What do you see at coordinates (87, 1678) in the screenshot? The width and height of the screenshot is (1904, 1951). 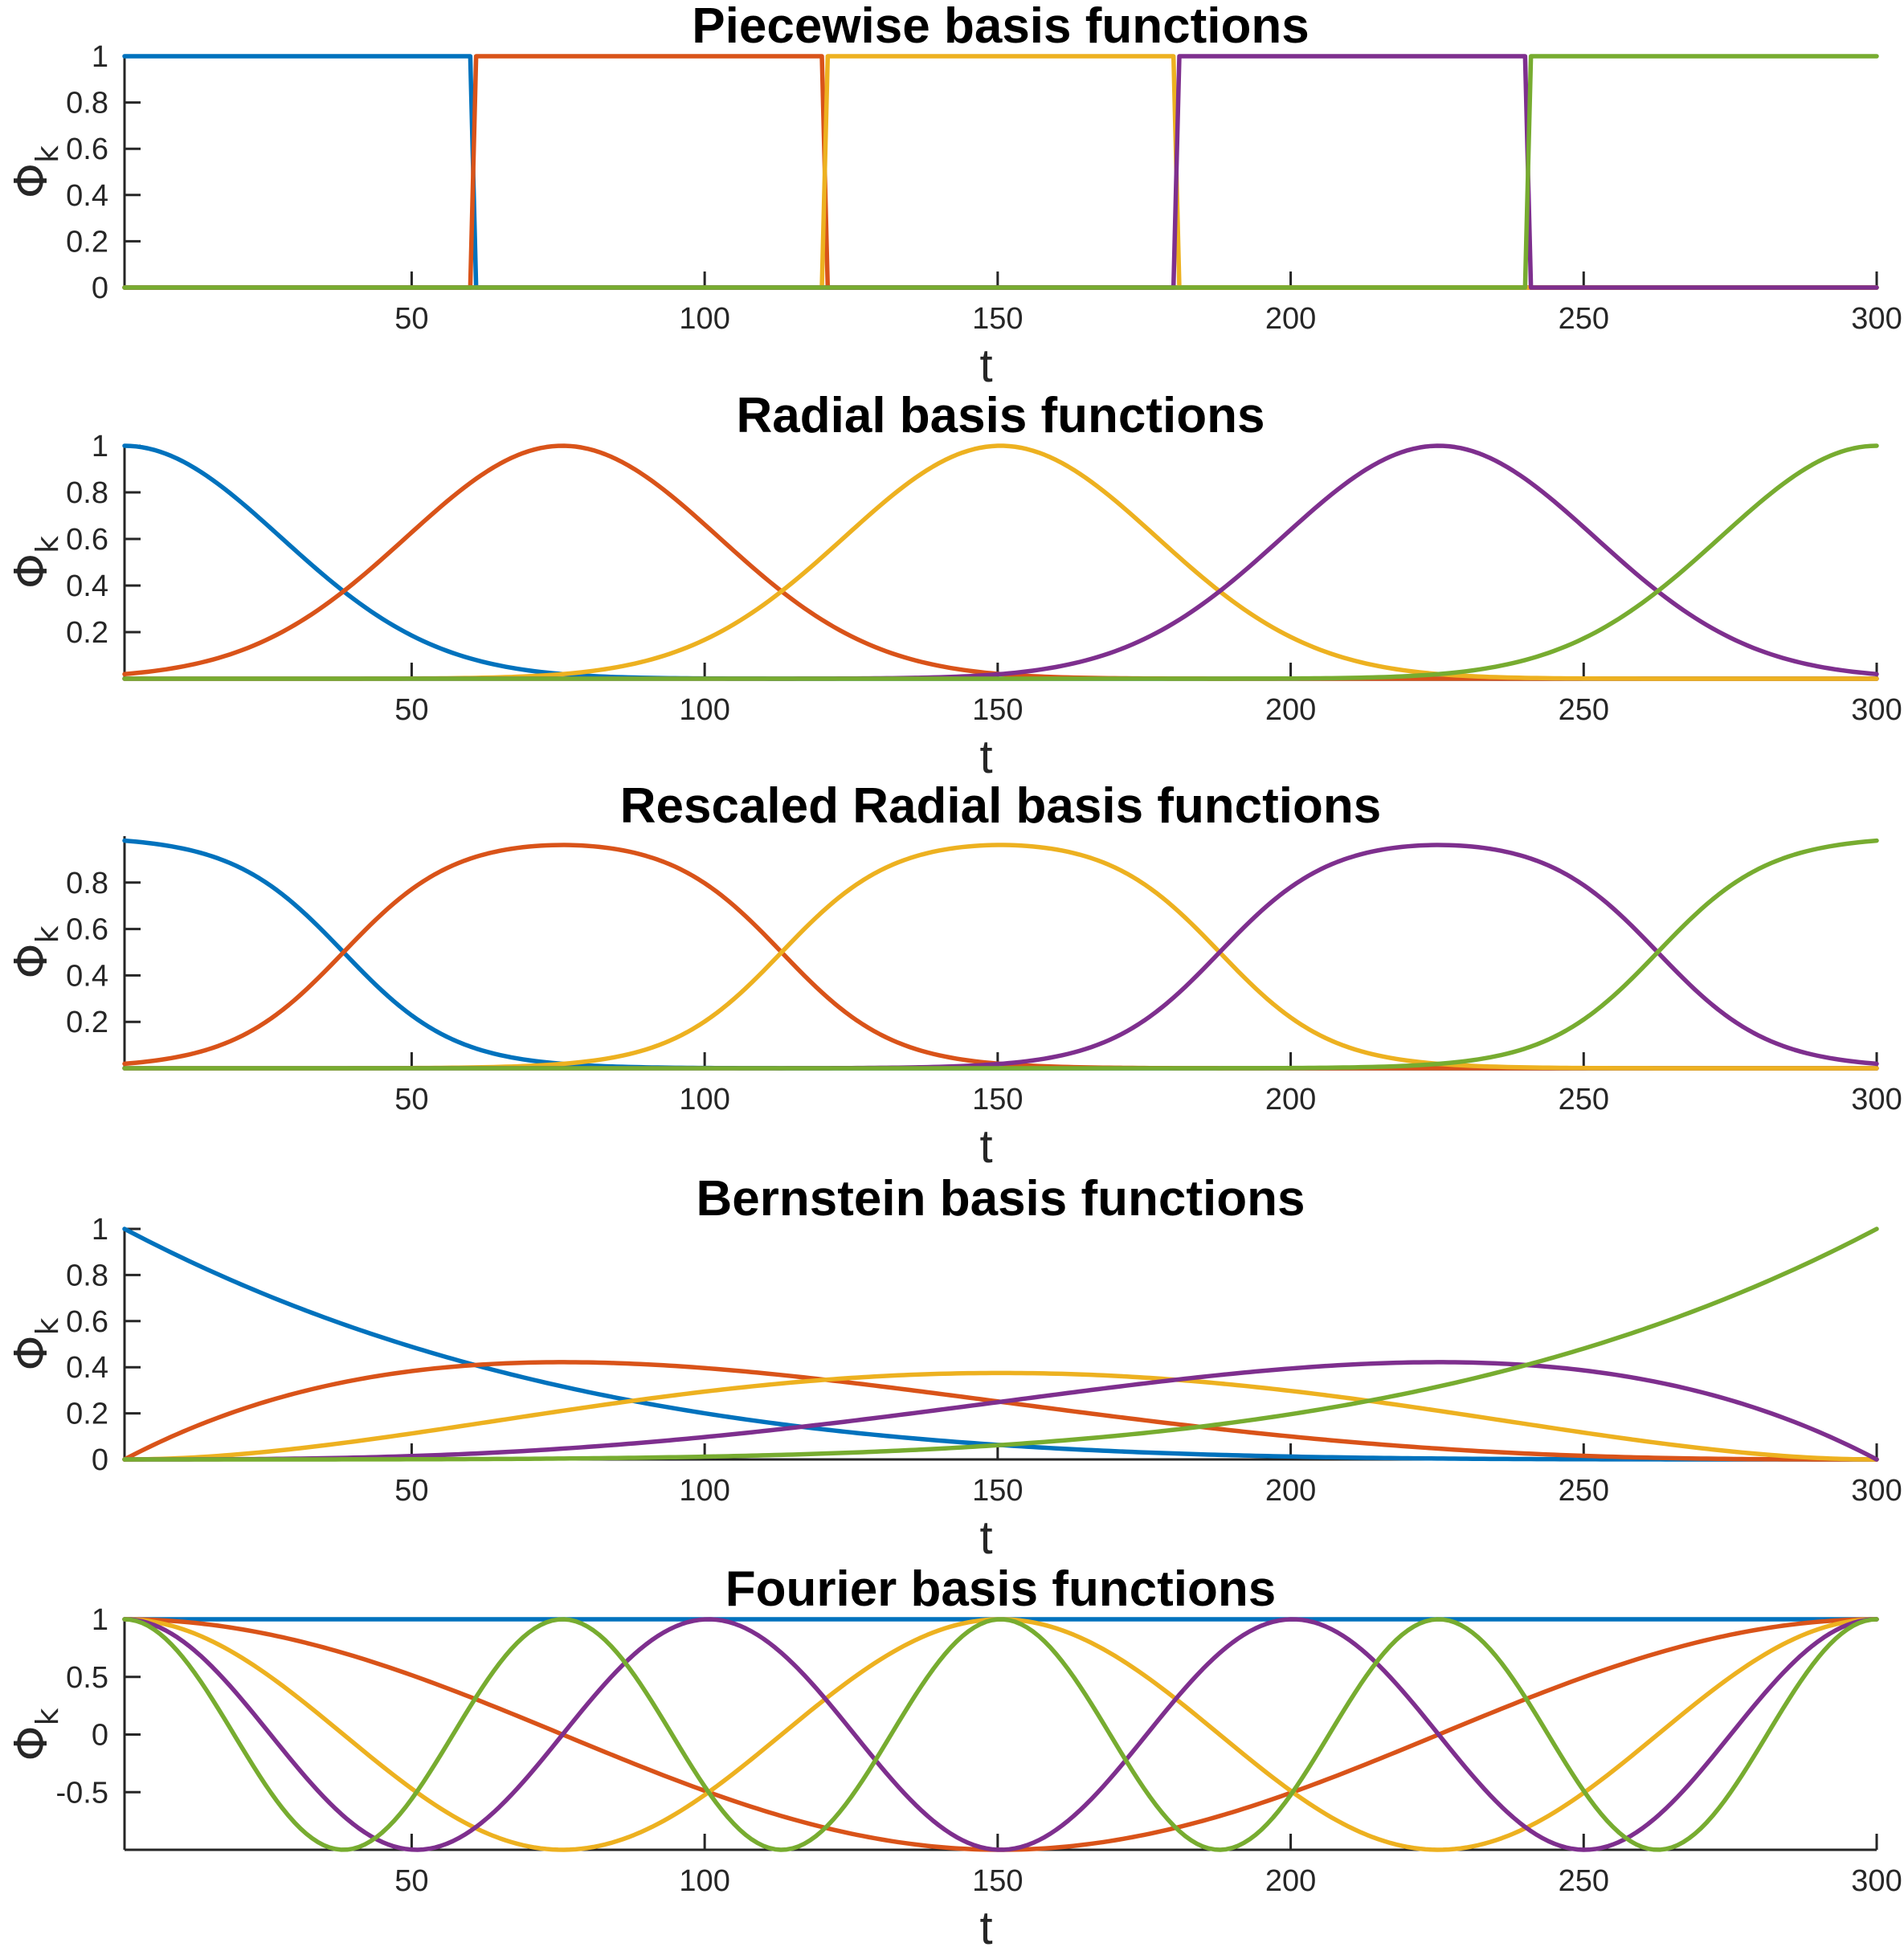 I see `y-tick-label: 0.5` at bounding box center [87, 1678].